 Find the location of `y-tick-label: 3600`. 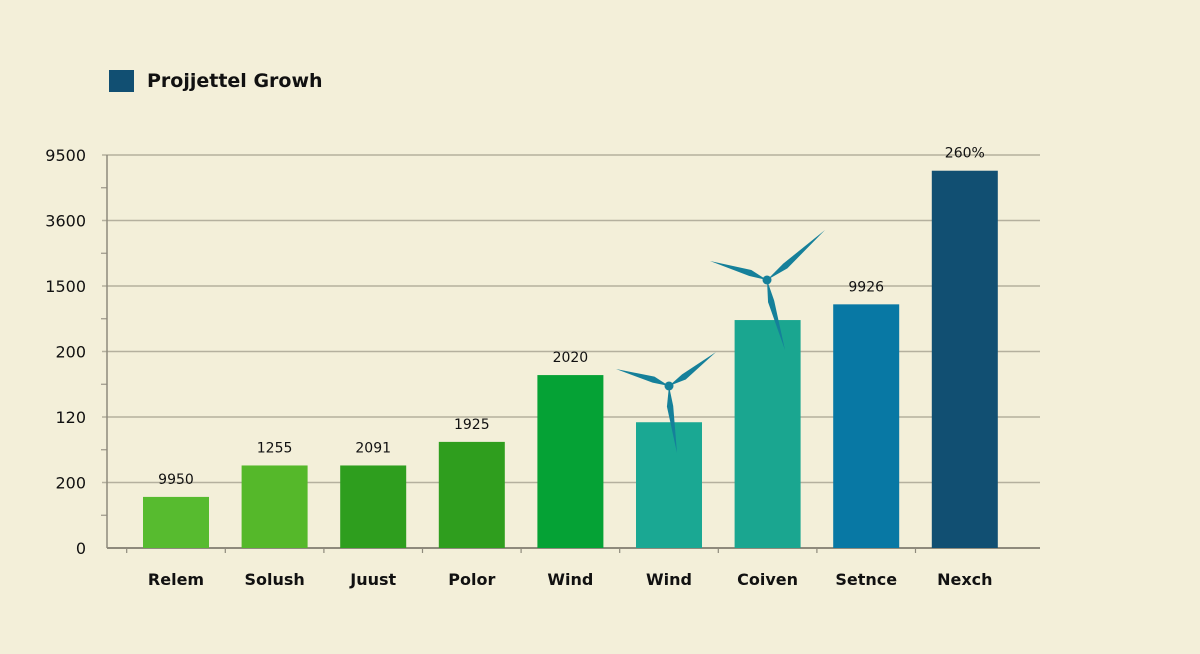

y-tick-label: 3600 is located at coordinates (65, 221).